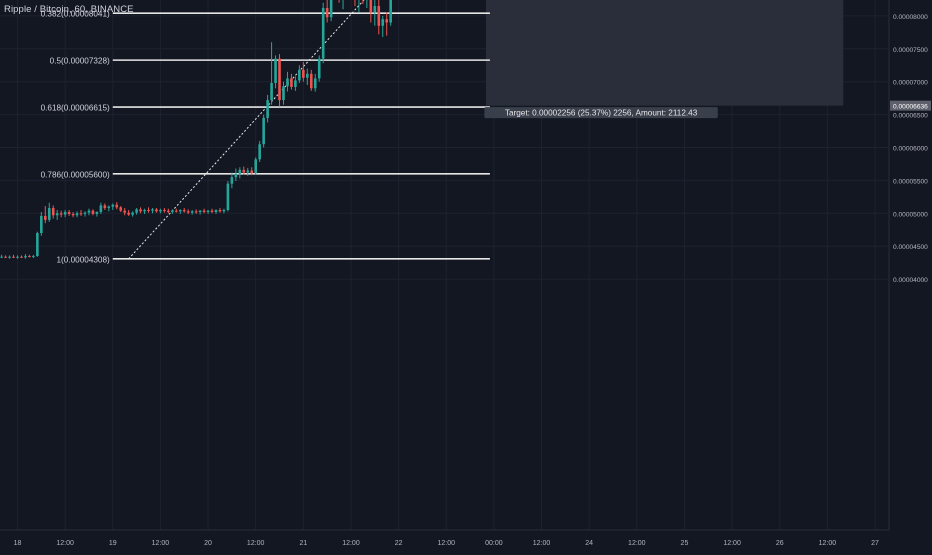  Describe the element at coordinates (75, 108) in the screenshot. I see `fib-level-label: 0.618(0.00006615)` at that location.